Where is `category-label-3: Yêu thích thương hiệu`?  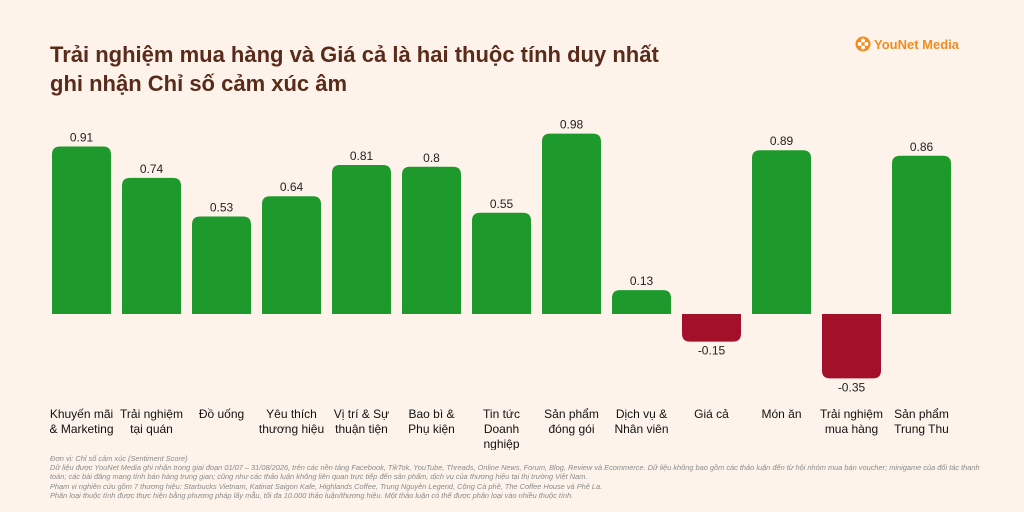
category-label-3: Yêu thích thương hiệu is located at coordinates (291, 421).